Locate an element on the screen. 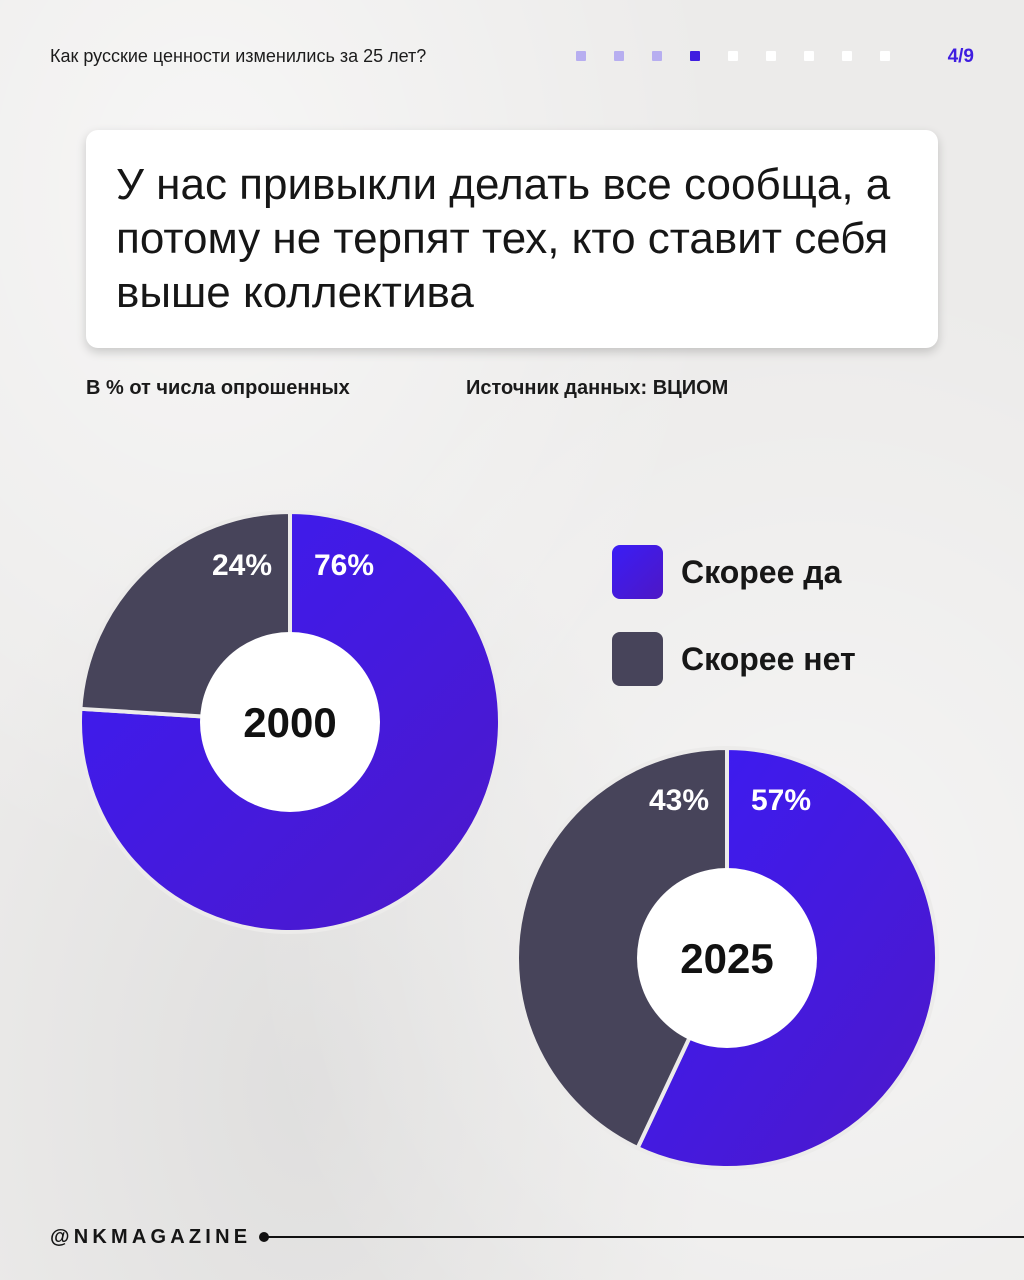 Image resolution: width=1024 pixels, height=1280 pixels. slice-label-no-2025: 43% is located at coordinates (679, 800).